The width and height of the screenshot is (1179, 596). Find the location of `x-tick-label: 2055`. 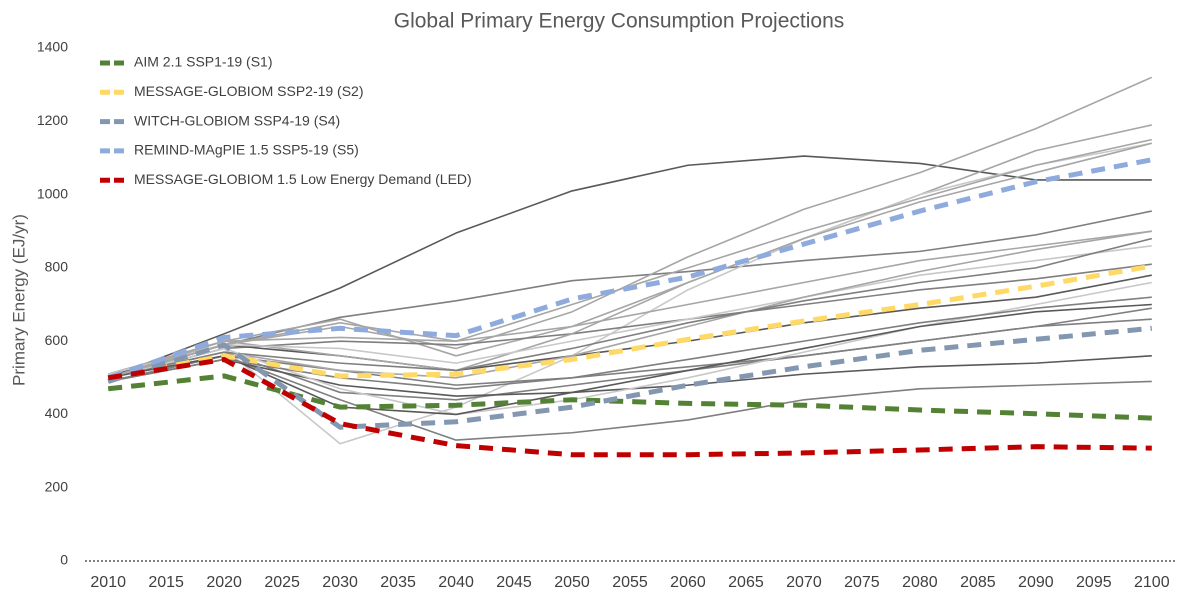

x-tick-label: 2055 is located at coordinates (630, 582).